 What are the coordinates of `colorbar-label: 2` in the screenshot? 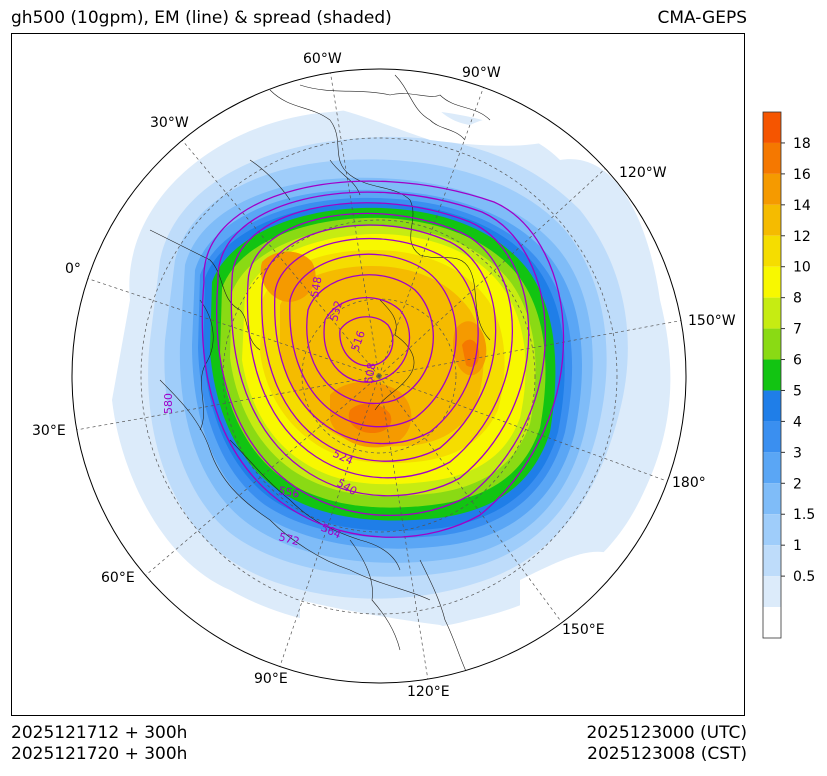 It's located at (797, 484).